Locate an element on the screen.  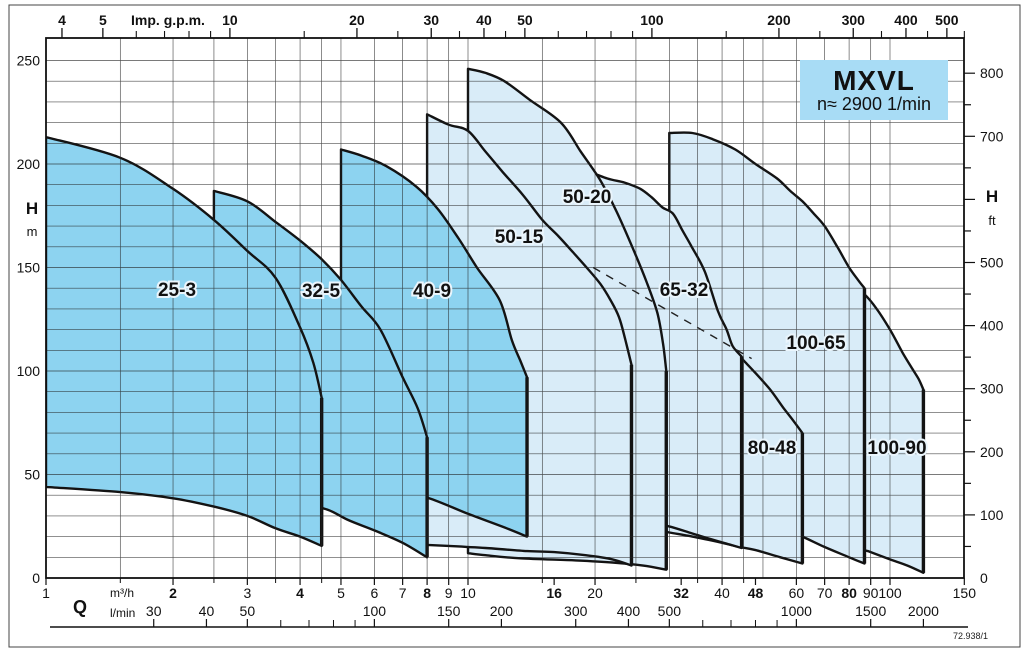
svg-text: Q is located at coordinates (80, 607).